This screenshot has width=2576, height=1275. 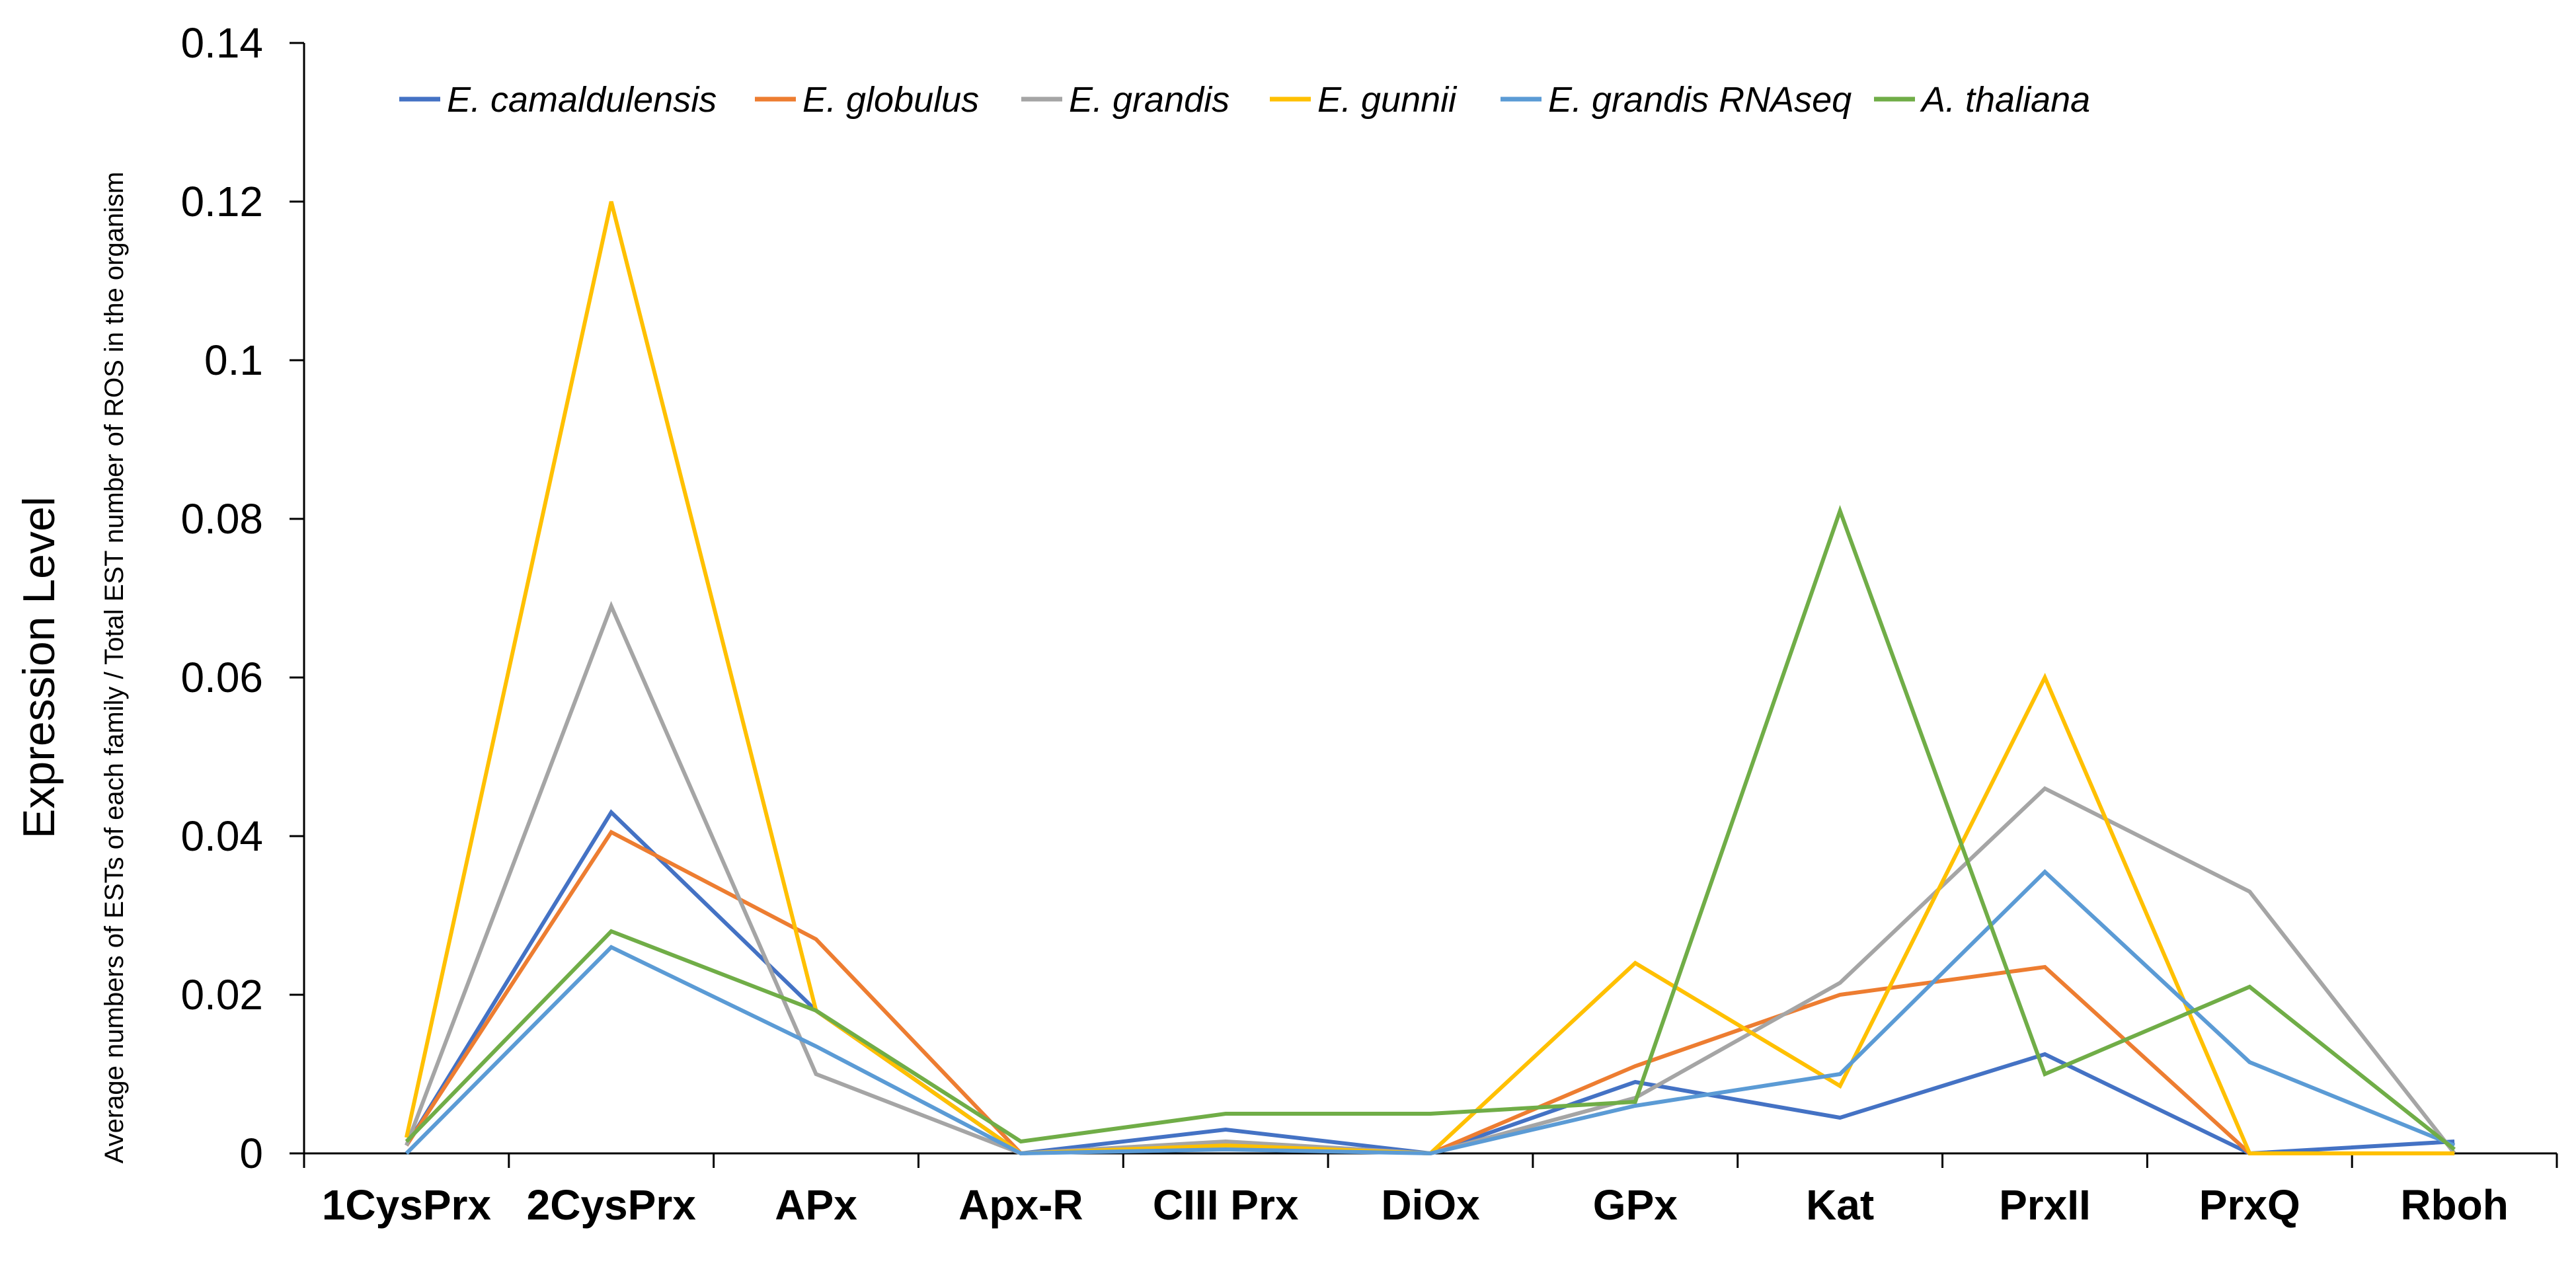 What do you see at coordinates (1226, 1205) in the screenshot?
I see `x-tick-label: CIII Prx` at bounding box center [1226, 1205].